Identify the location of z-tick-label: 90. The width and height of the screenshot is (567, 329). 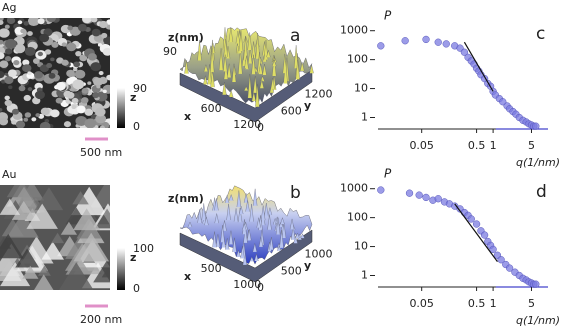
(170, 51).